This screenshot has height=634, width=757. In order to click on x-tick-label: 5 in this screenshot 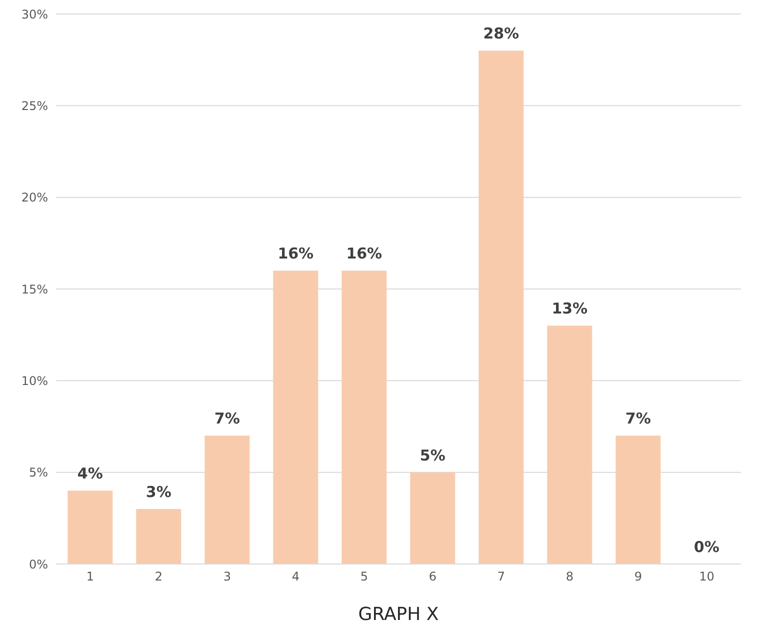, I will do `click(364, 577)`.